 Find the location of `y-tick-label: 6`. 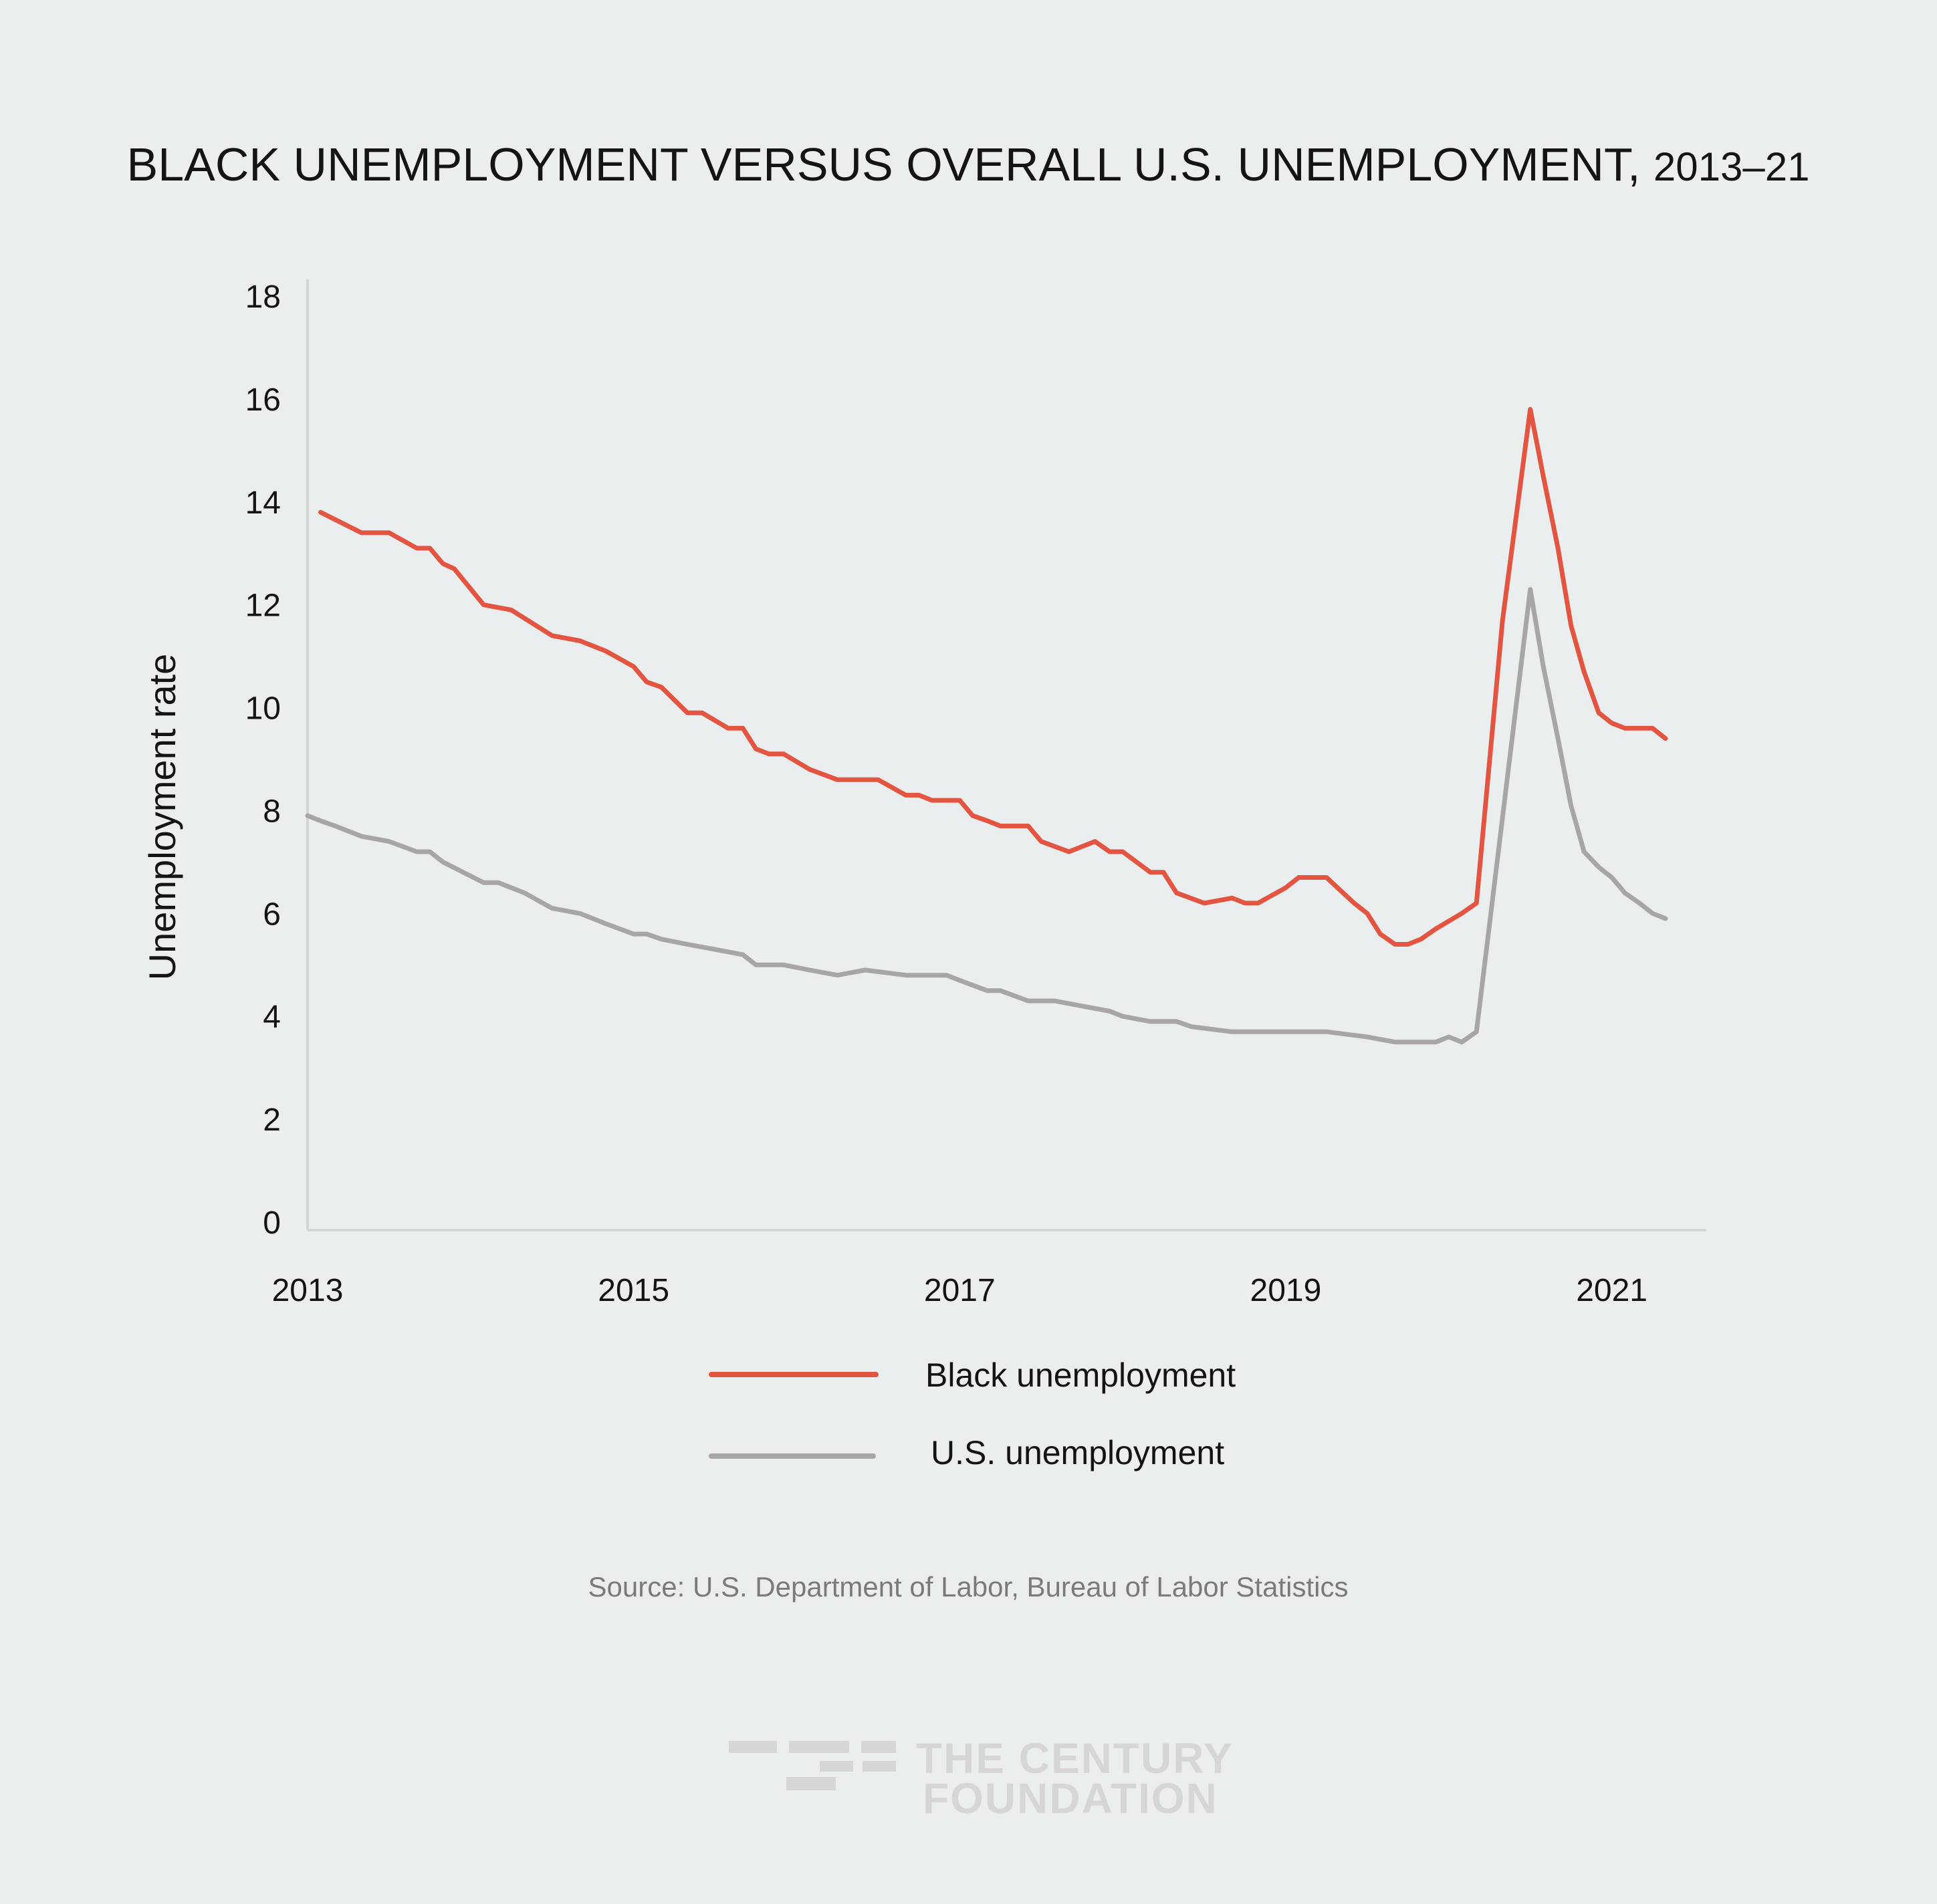

y-tick-label: 6 is located at coordinates (272, 914).